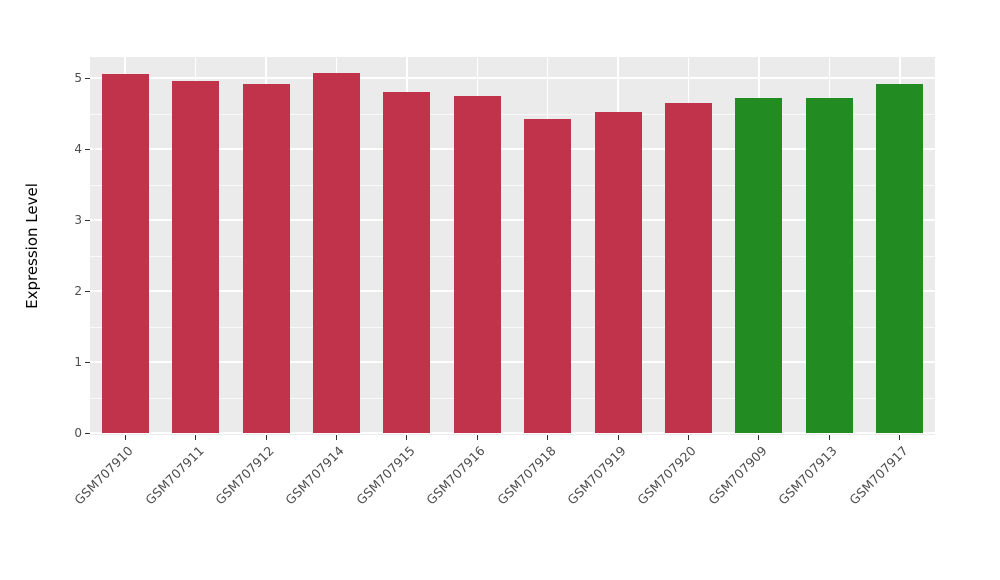  What do you see at coordinates (244, 475) in the screenshot?
I see `x-tick-label: GSM707912` at bounding box center [244, 475].